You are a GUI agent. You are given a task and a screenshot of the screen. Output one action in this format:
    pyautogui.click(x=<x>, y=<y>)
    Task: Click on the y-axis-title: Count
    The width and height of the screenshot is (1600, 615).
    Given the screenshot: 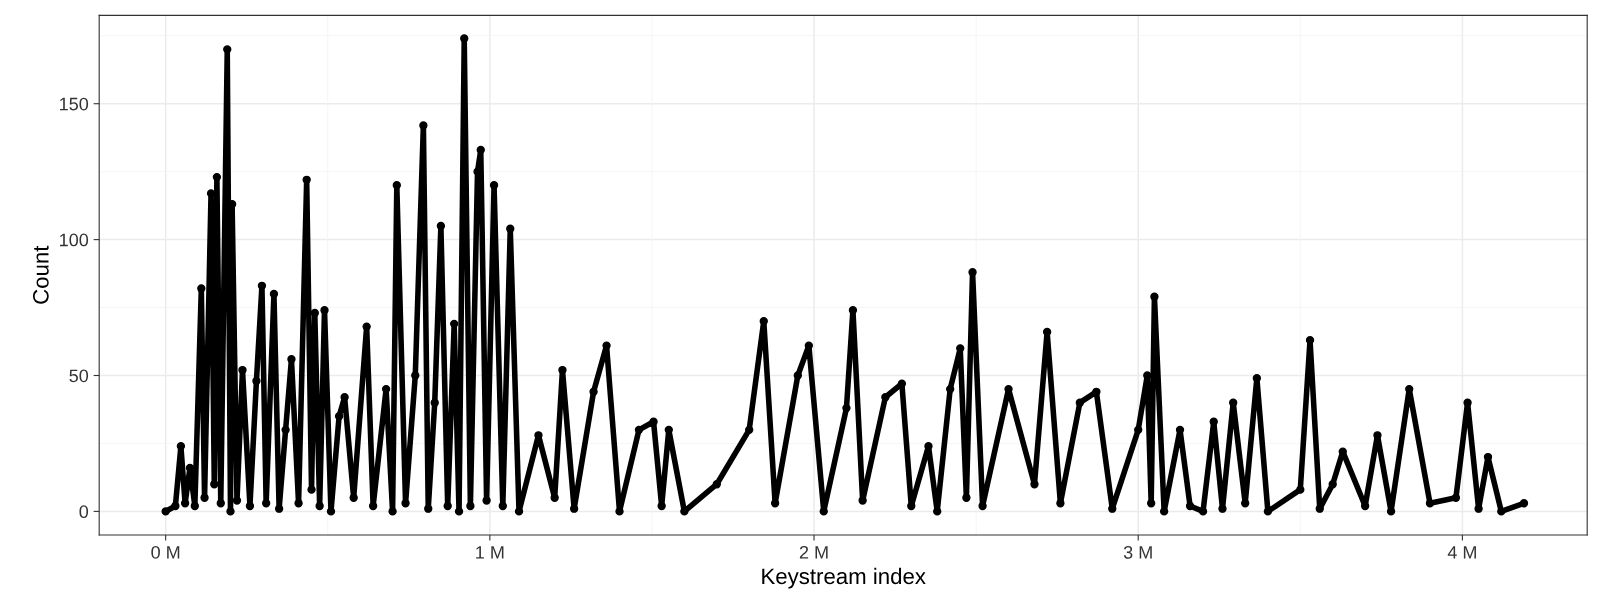 What is the action you would take?
    pyautogui.click(x=40, y=274)
    